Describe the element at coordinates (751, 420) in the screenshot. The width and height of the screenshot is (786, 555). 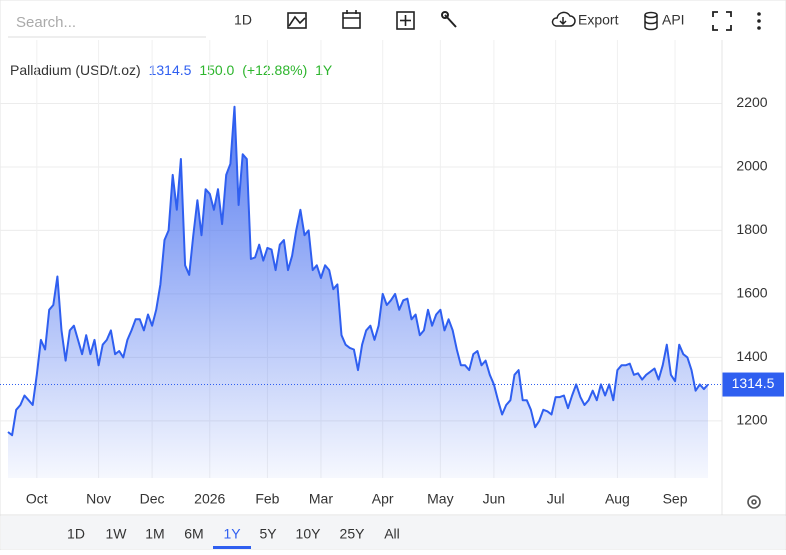
I see `y-tick-label: 1200` at that location.